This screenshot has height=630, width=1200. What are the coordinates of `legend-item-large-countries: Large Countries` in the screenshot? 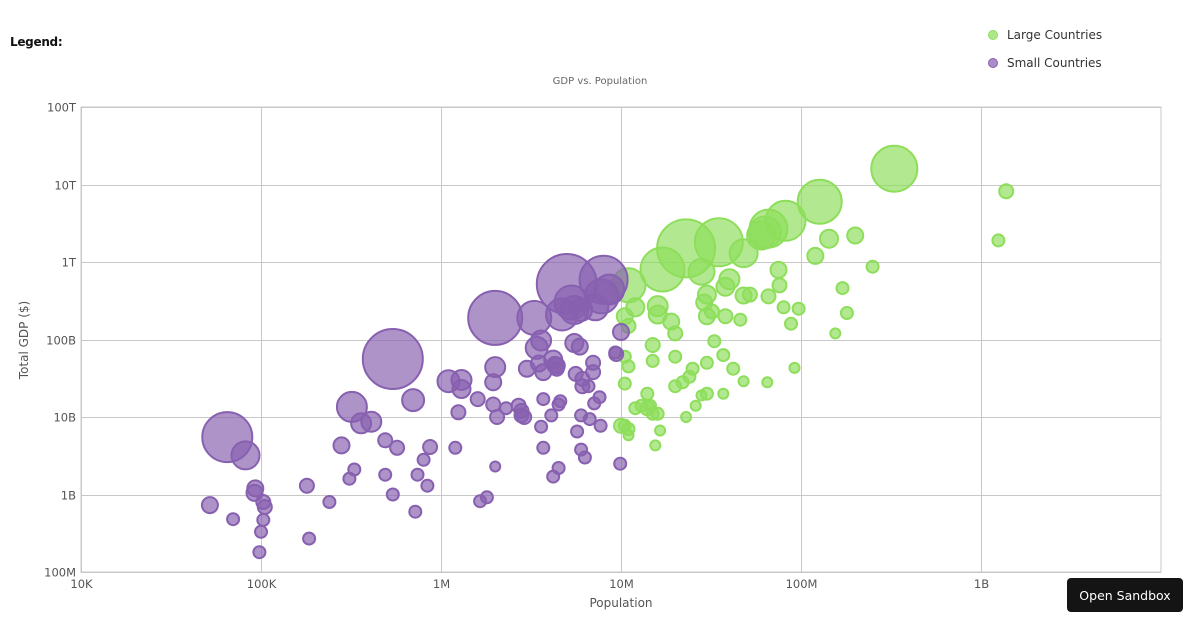 It's located at (1045, 35).